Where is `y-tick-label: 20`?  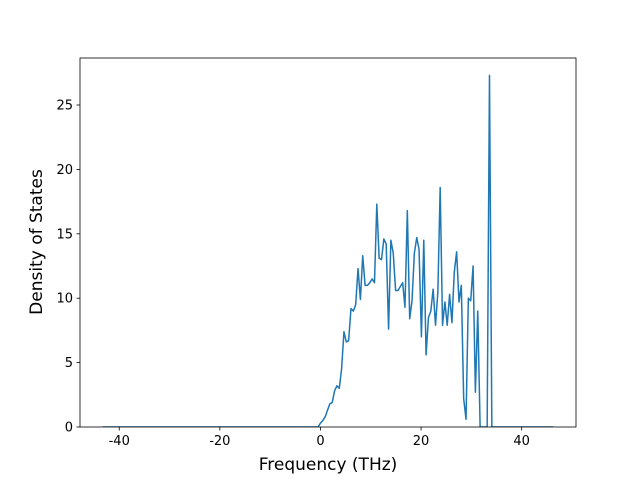
y-tick-label: 20 is located at coordinates (64, 170).